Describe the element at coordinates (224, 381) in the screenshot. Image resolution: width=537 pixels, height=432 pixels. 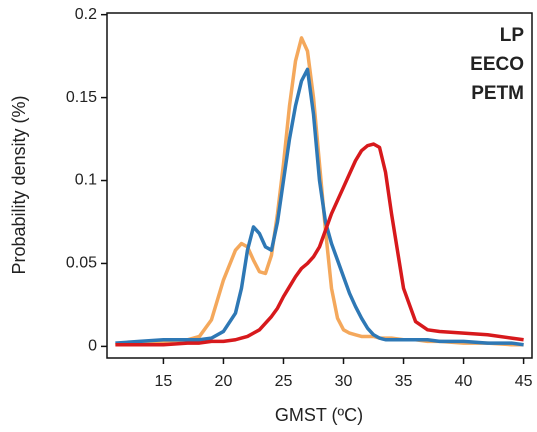
I see `x-tick-label: 20` at that location.